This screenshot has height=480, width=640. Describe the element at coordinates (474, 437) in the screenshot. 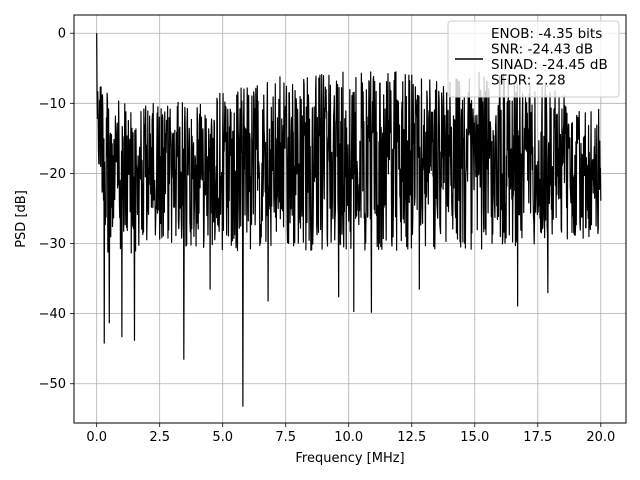

I see `x-tick-label: 15.0` at that location.